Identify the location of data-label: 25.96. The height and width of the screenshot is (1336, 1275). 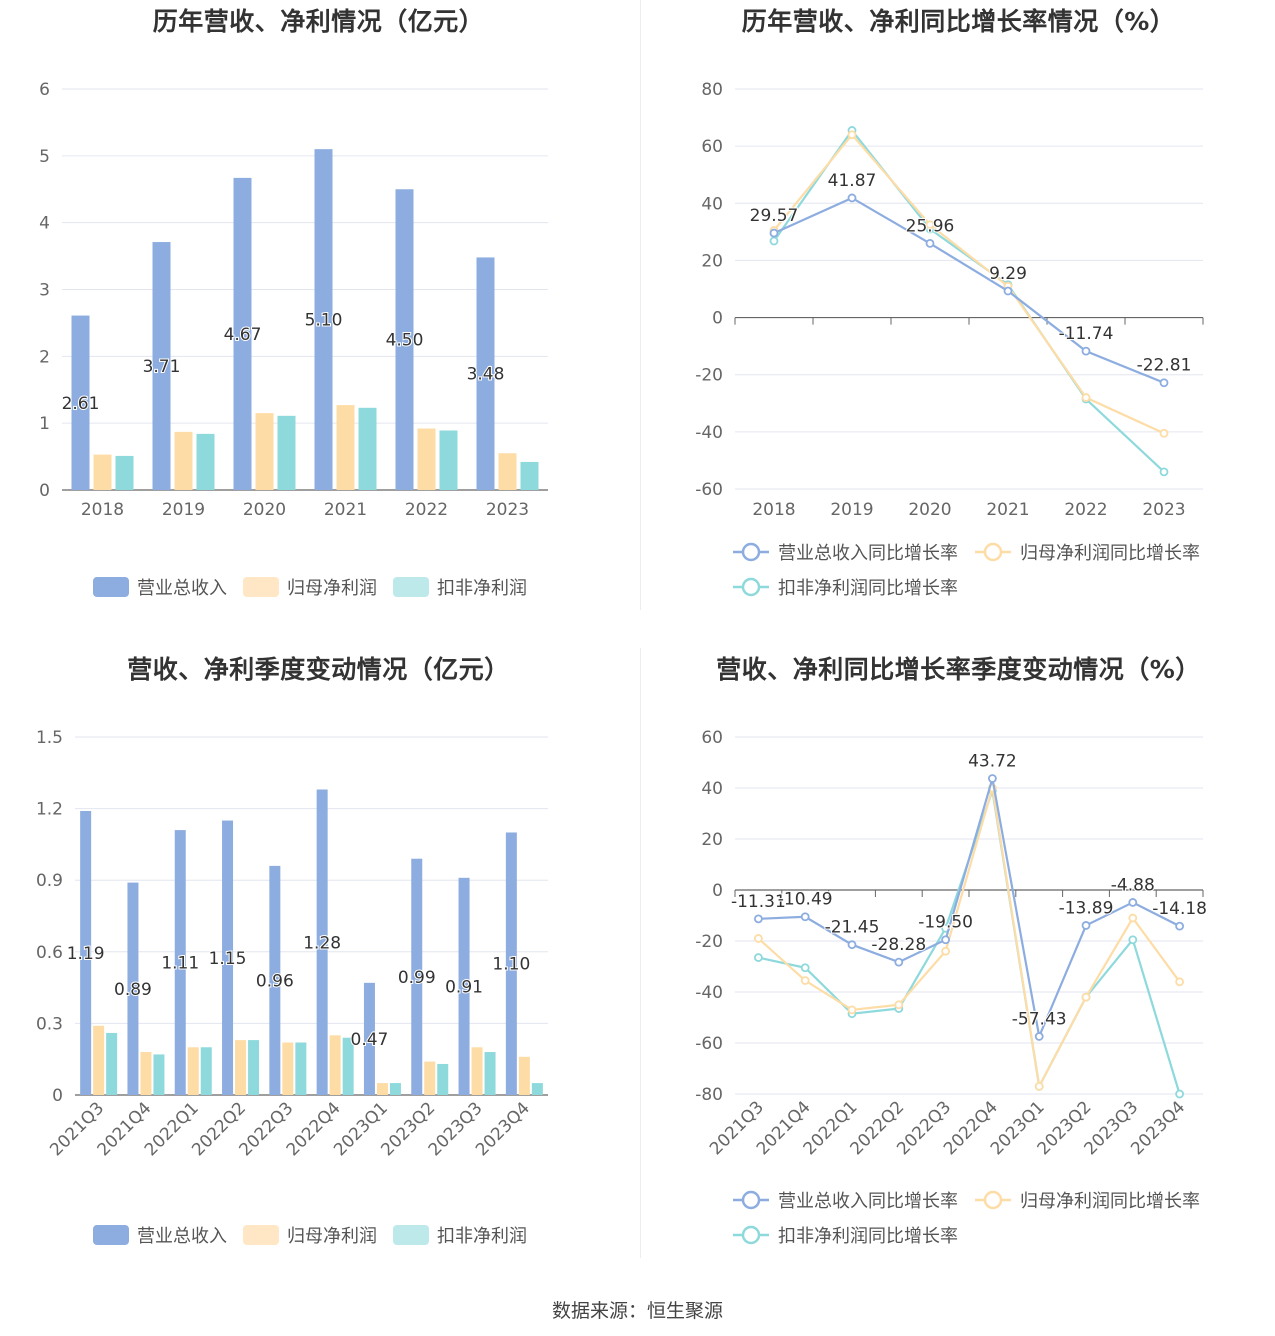
(930, 226).